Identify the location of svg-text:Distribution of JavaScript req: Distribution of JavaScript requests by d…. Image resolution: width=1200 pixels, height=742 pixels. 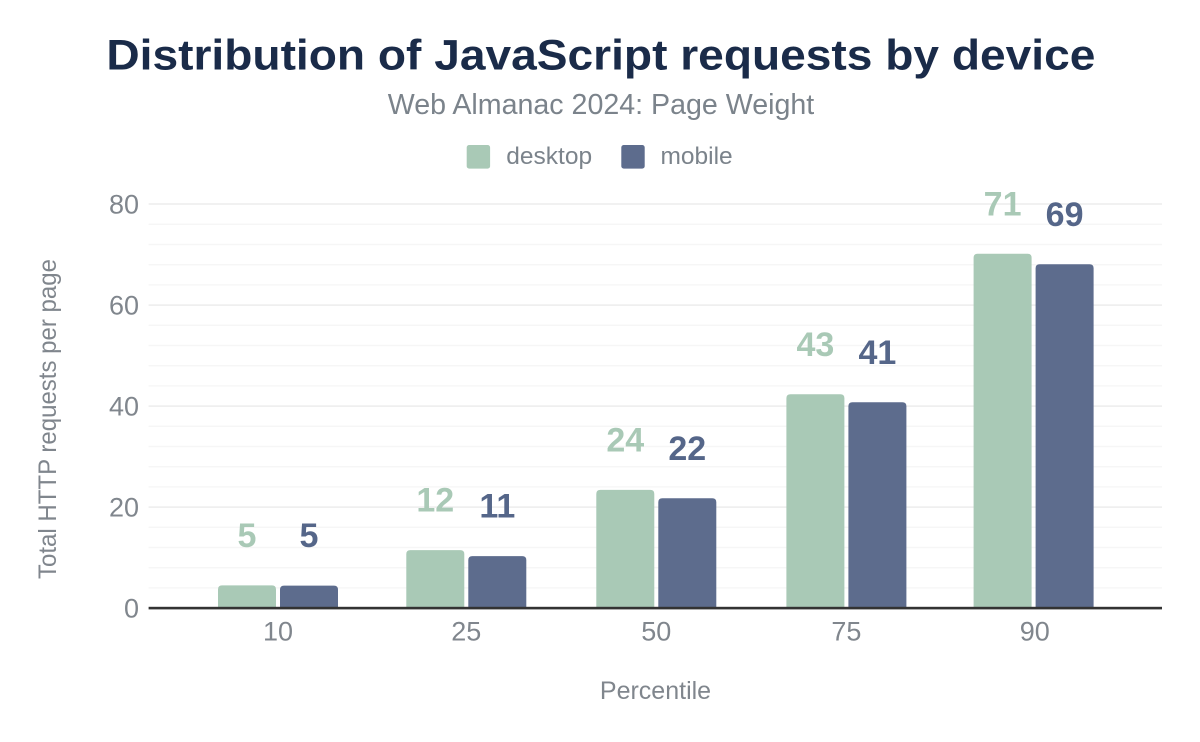
(600, 55).